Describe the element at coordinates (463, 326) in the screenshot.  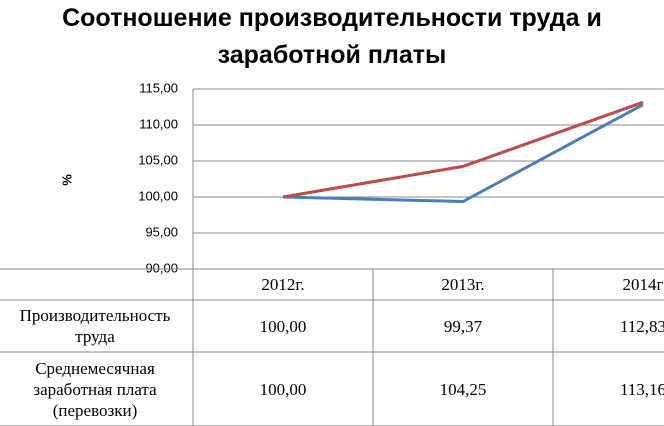
I see `data-label: 99,37` at that location.